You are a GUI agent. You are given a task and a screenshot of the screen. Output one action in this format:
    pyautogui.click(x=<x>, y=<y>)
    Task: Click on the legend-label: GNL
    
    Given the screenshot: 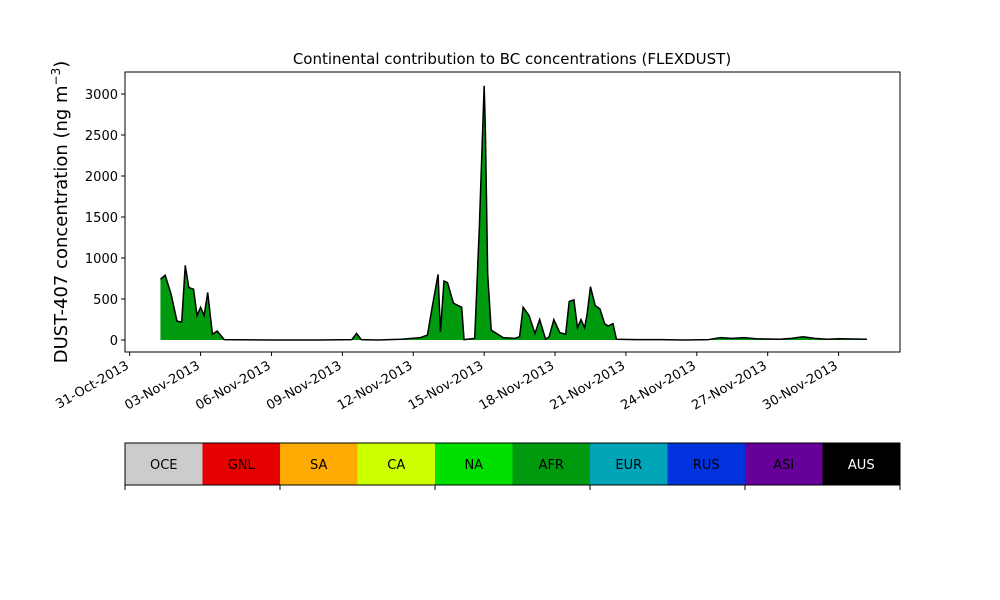 What is the action you would take?
    pyautogui.click(x=242, y=465)
    